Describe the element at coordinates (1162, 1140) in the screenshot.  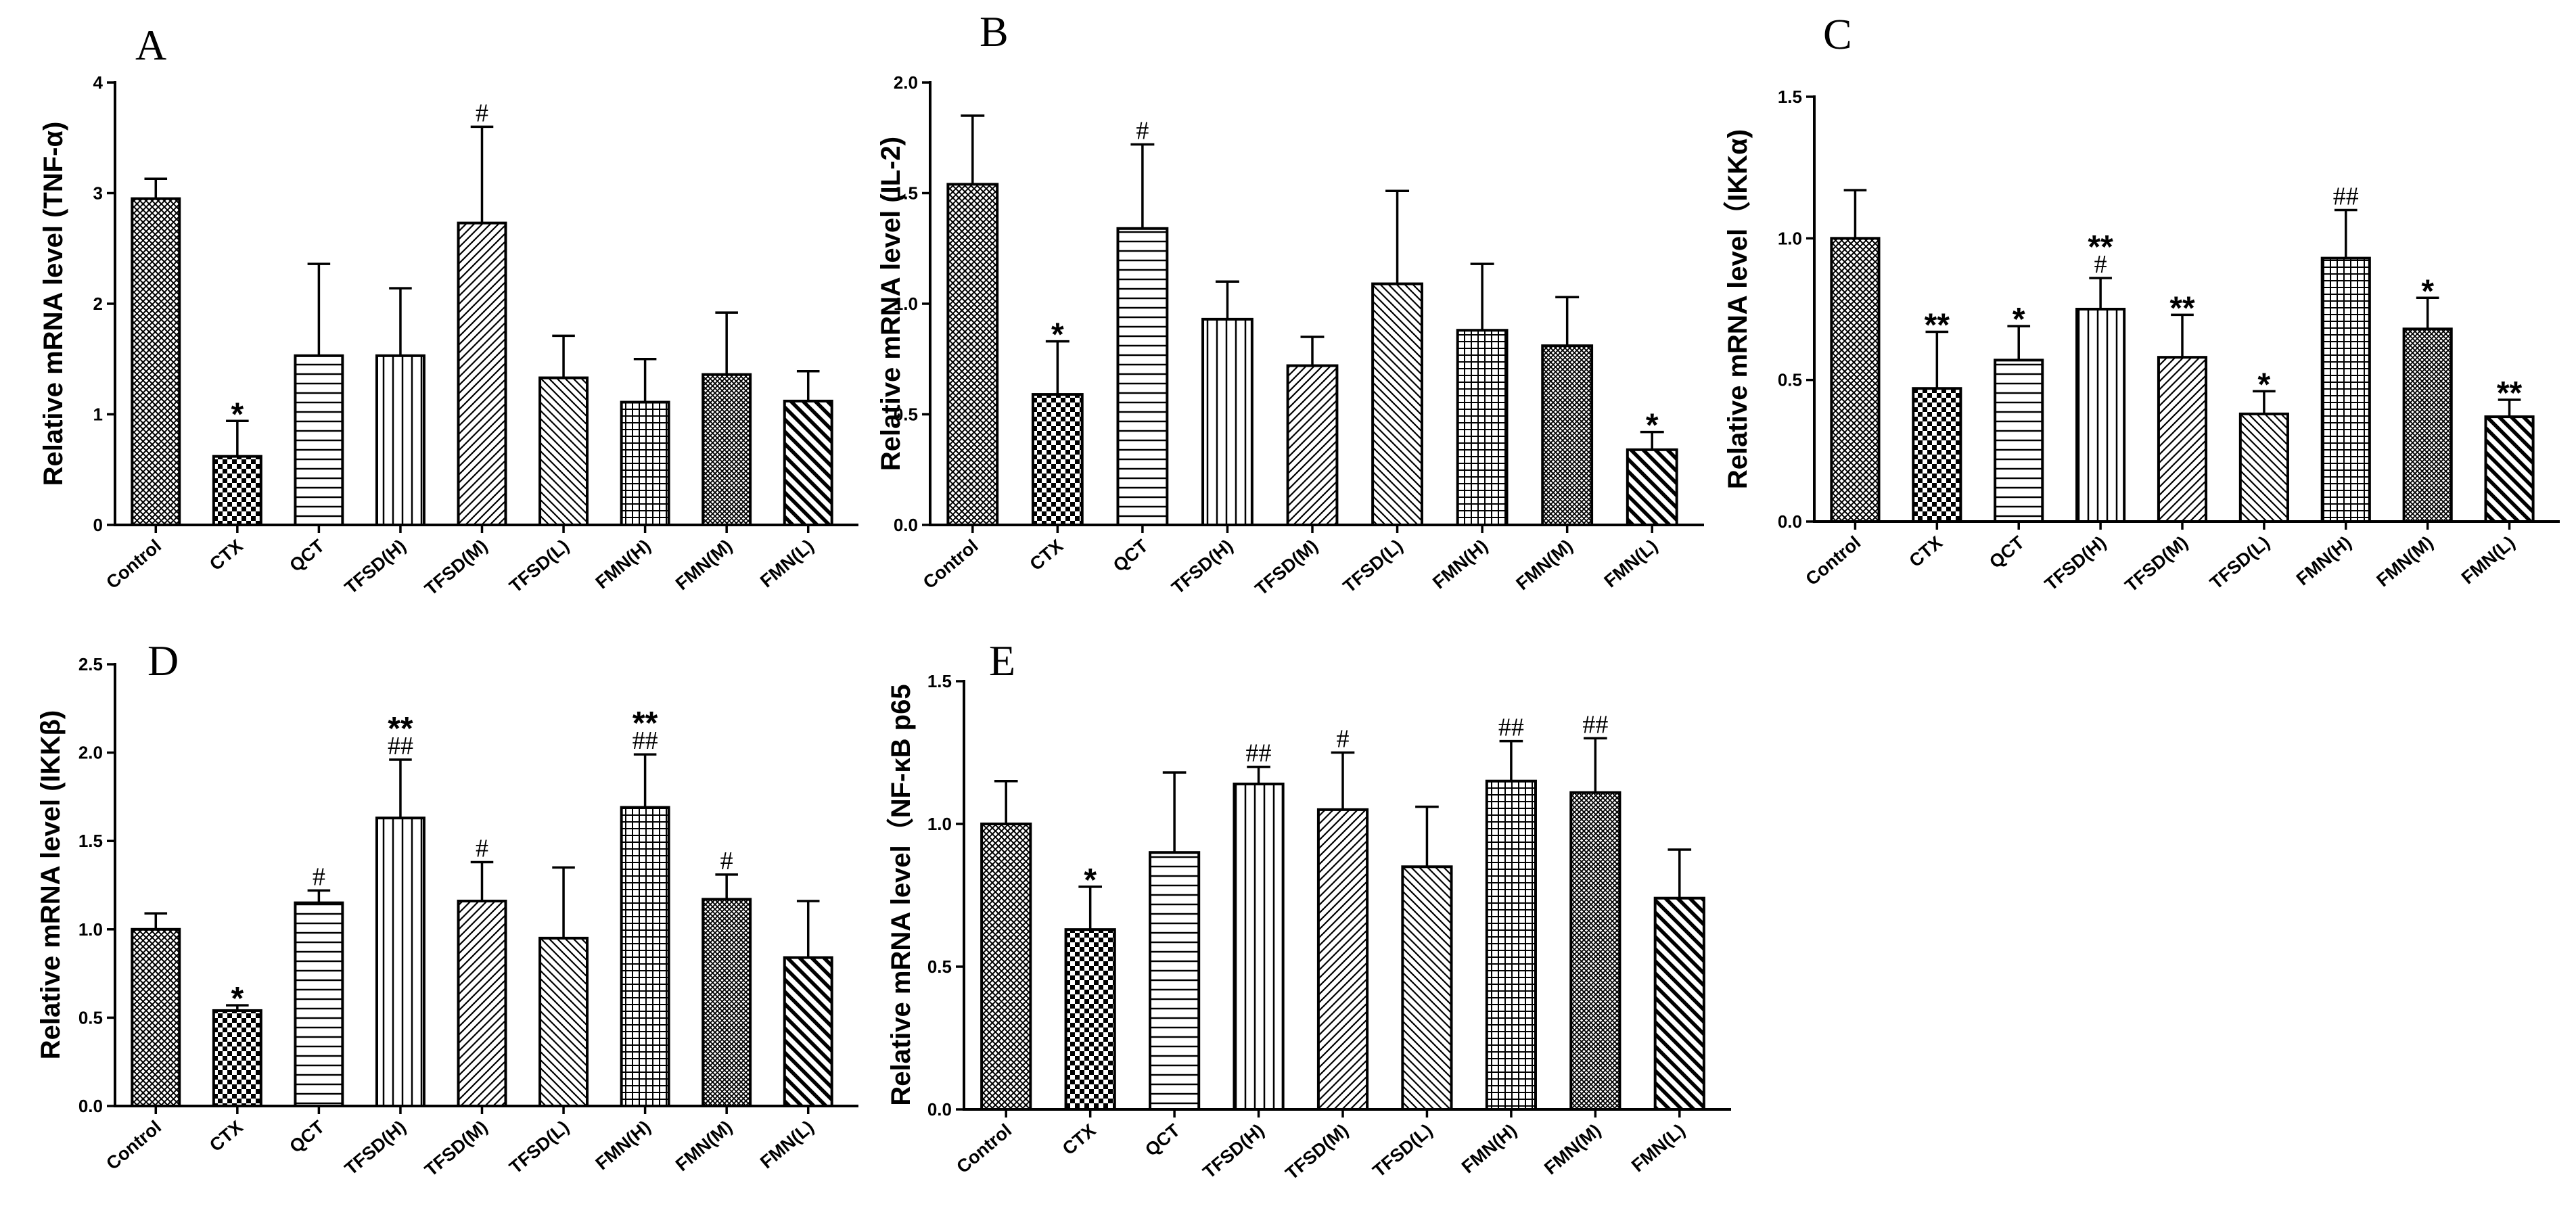
I see `category-label-e: QCT` at that location.